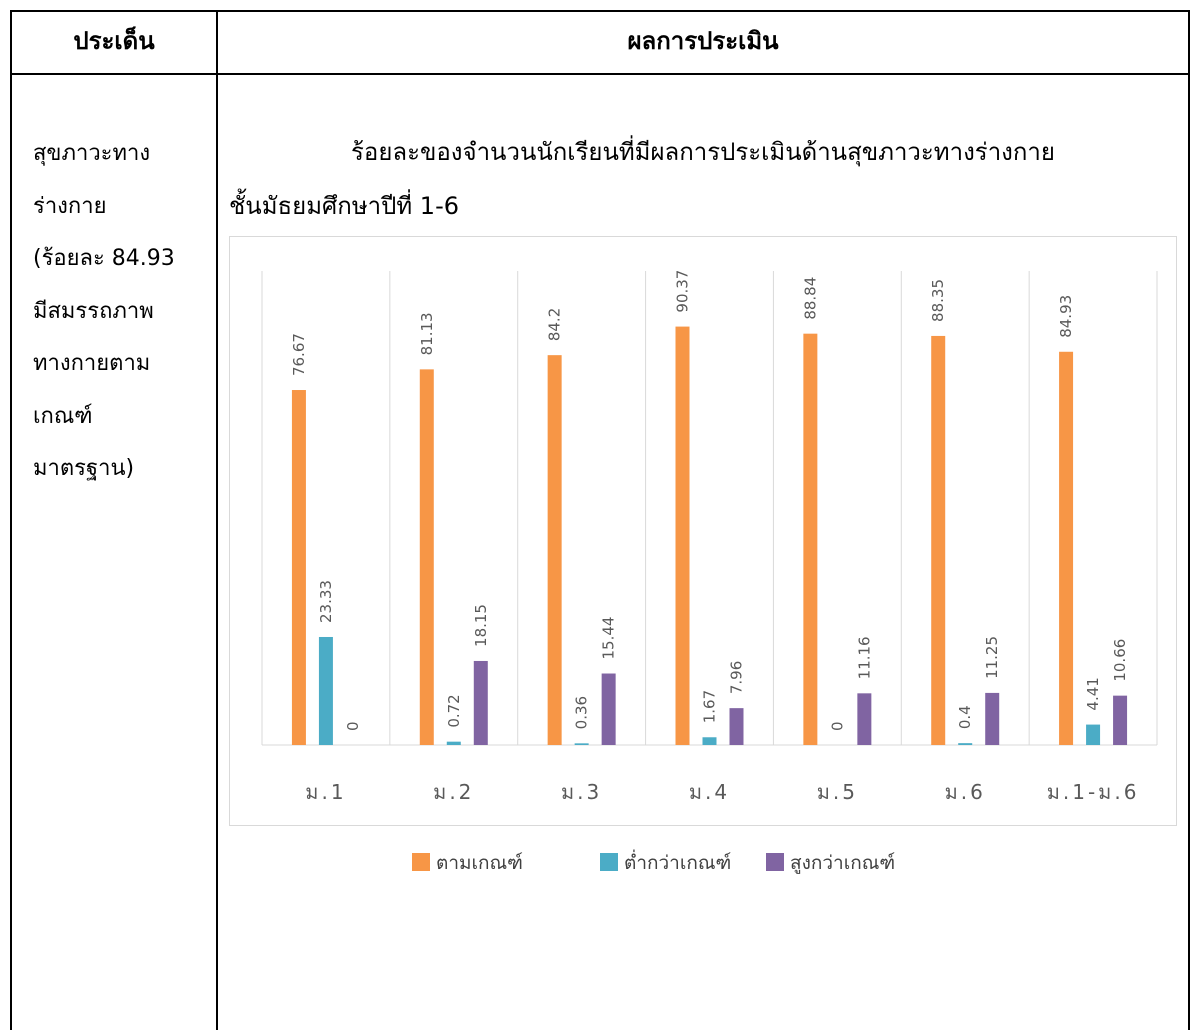 This screenshot has width=1196, height=1030. What do you see at coordinates (992, 657) in the screenshot?
I see `data-label: 11.25` at bounding box center [992, 657].